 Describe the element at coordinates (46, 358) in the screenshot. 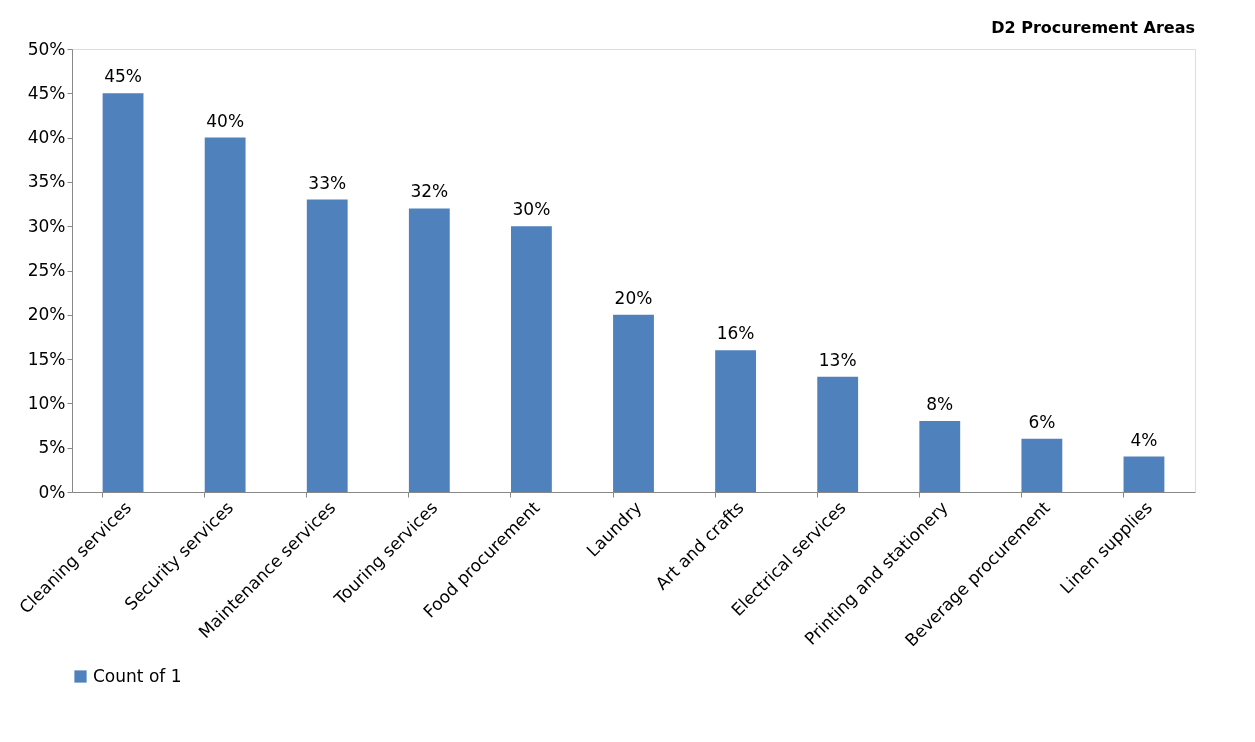

I see `y-tick-label: 15%` at that location.